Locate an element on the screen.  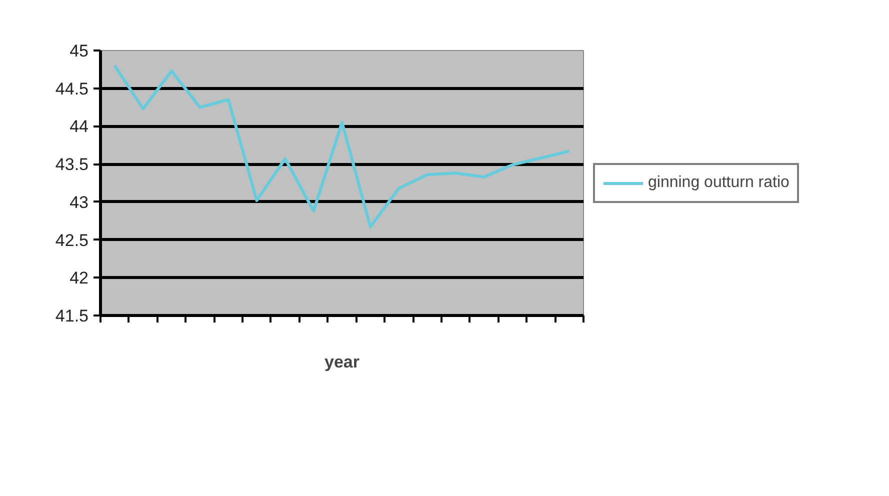
y-tick-label: 42 is located at coordinates (79, 278).